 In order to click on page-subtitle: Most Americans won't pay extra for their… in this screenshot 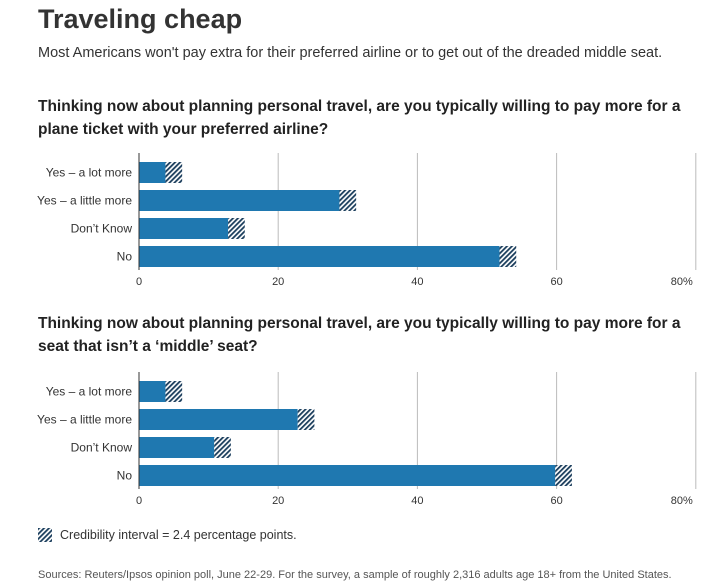, I will do `click(350, 53)`.